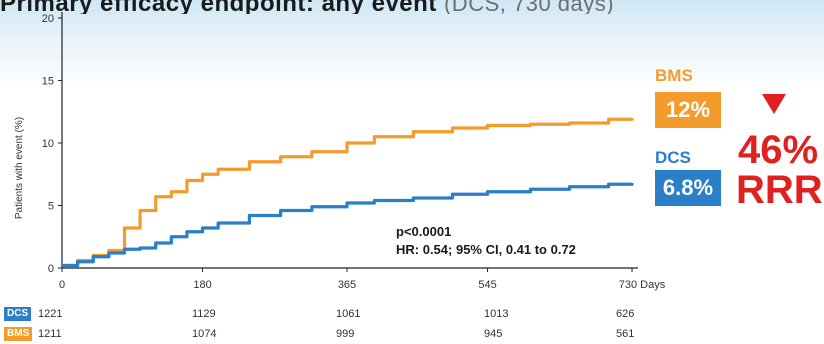 This screenshot has width=824, height=344. I want to click on risk-row-bms: BMS 1211 1074 999 945 561, so click(330, 334).